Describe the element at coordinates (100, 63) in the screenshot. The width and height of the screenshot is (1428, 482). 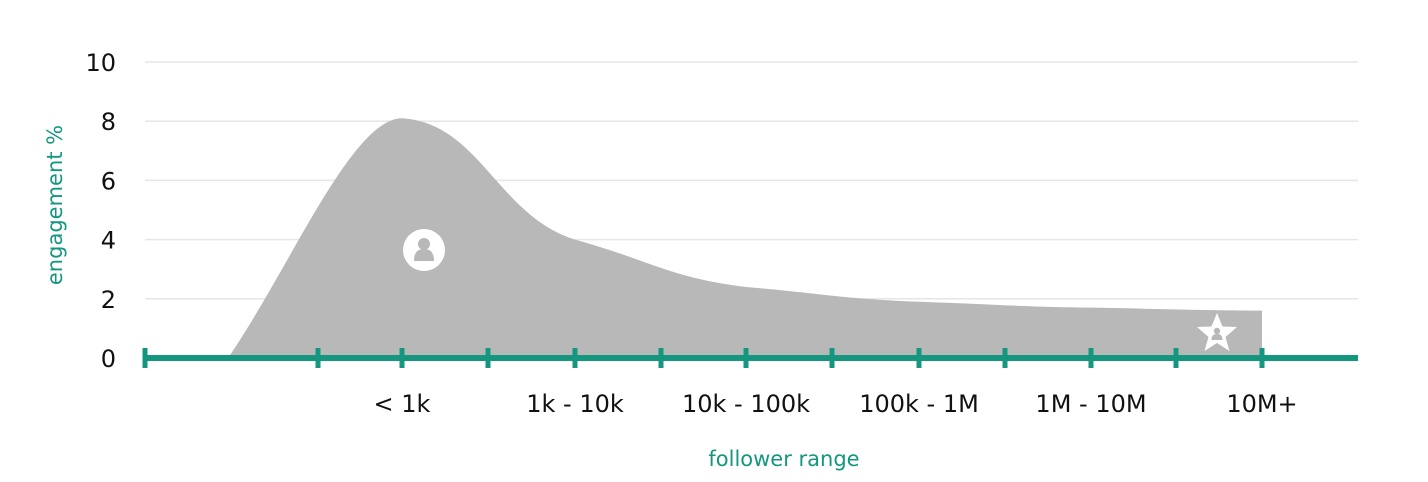
I see `y-tick-label: 10` at that location.